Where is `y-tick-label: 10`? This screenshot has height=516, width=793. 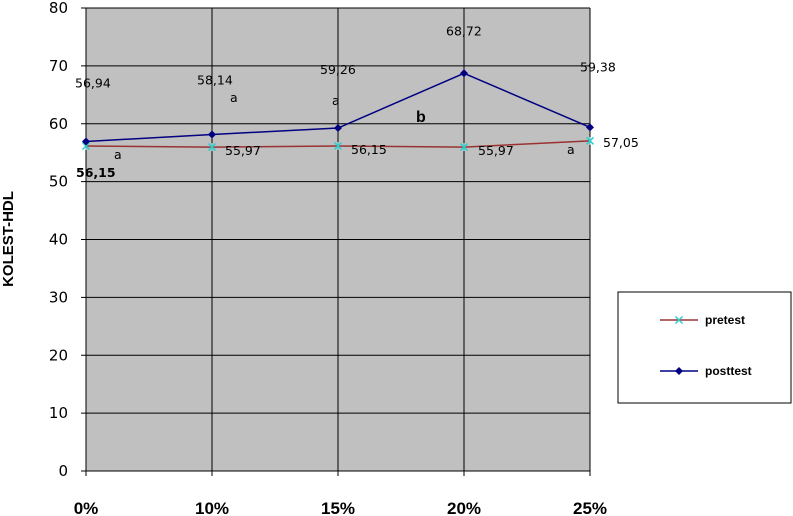
y-tick-label: 10 is located at coordinates (58, 413).